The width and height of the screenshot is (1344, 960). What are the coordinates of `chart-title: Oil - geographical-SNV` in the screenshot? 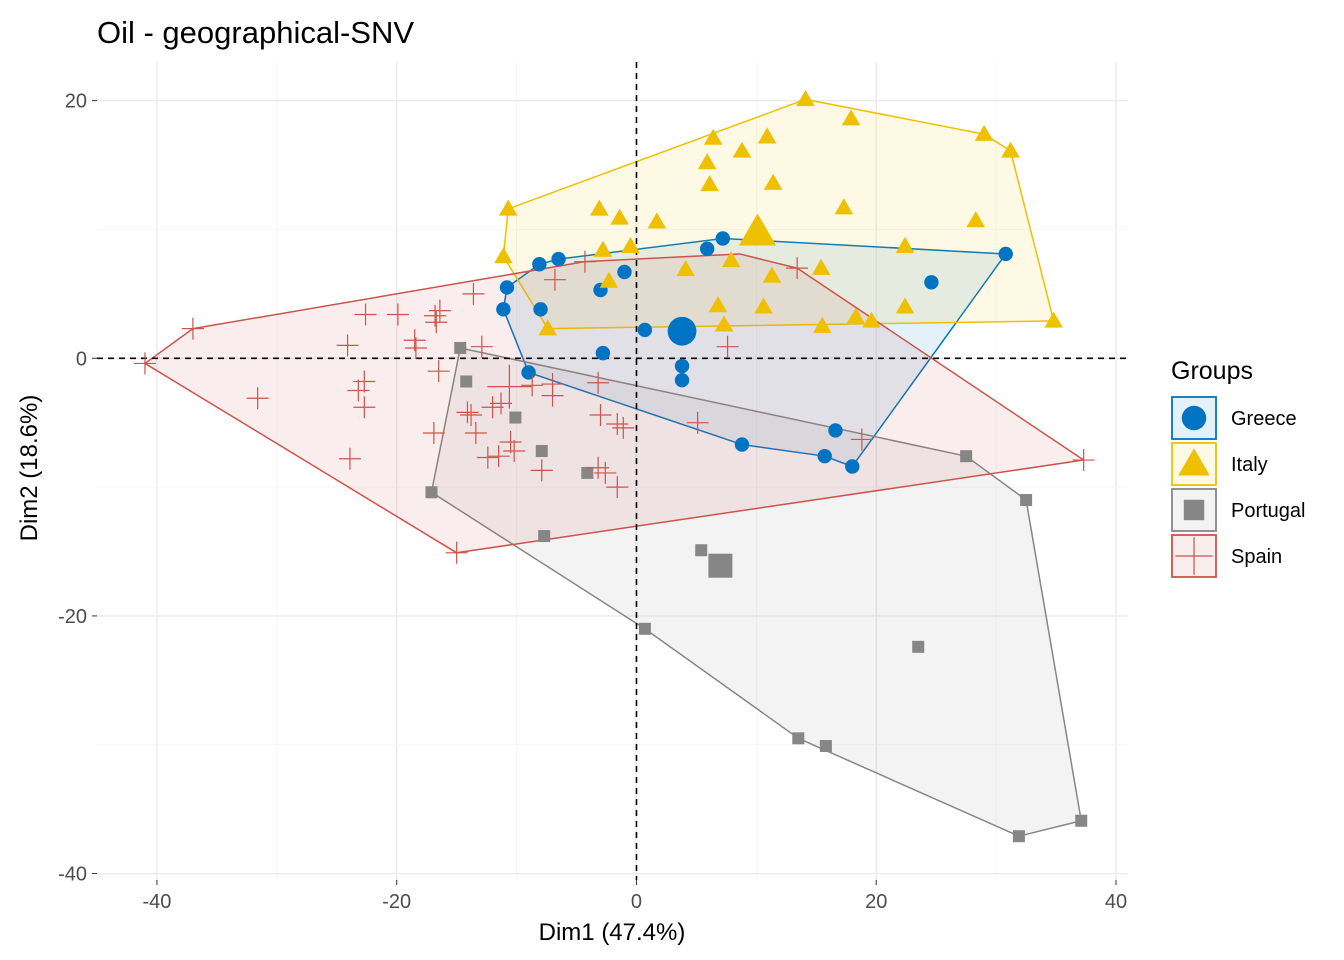 It's located at (255, 32).